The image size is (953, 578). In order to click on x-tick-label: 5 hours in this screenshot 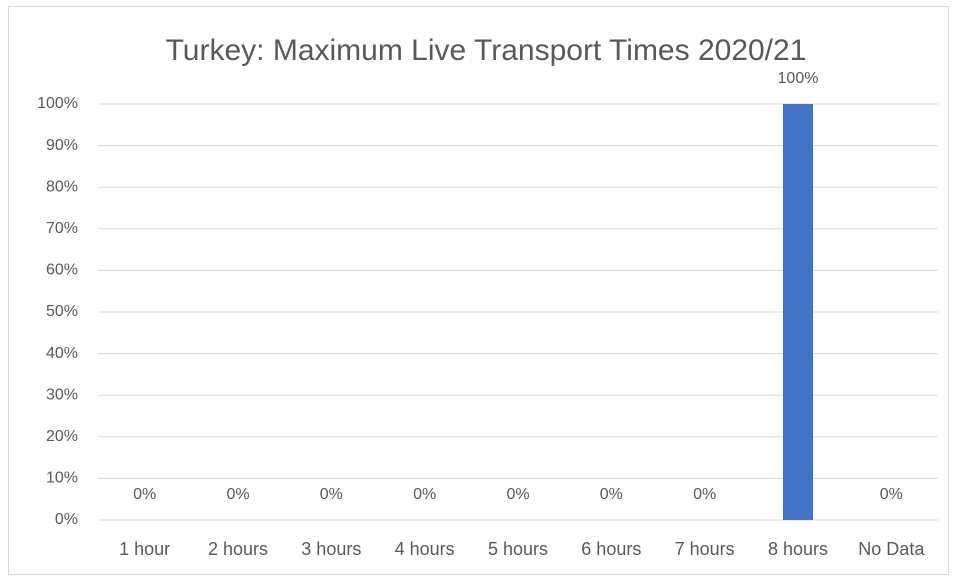, I will do `click(518, 549)`.